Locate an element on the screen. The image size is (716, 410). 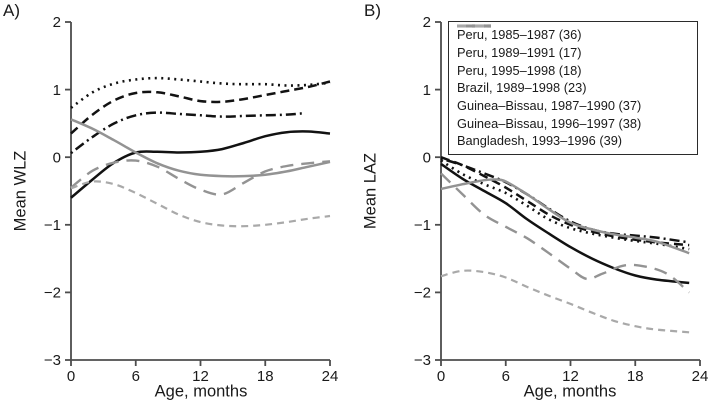
legend-item: Peru, 1989–1991 (17) is located at coordinates (573, 43).